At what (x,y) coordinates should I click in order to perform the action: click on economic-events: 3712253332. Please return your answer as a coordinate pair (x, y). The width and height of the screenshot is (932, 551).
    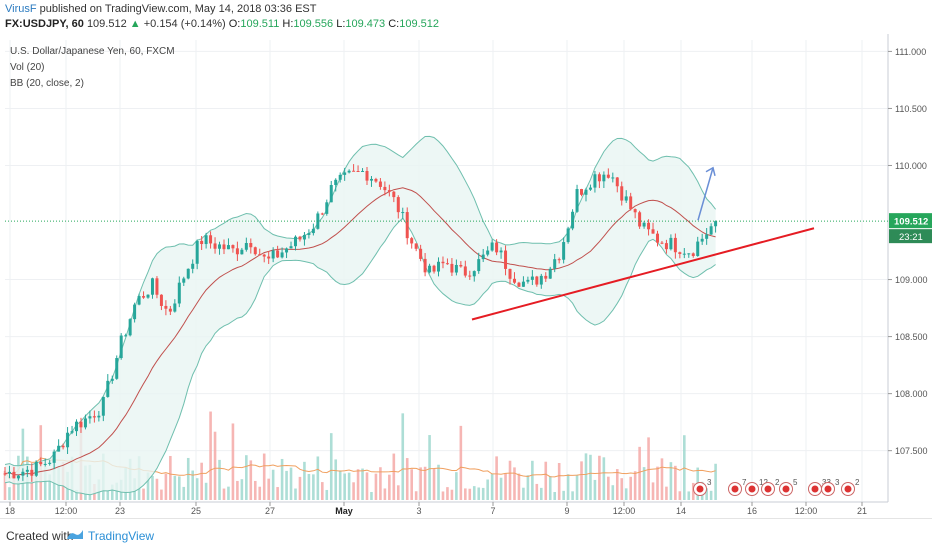
    Looking at the image, I should click on (777, 487).